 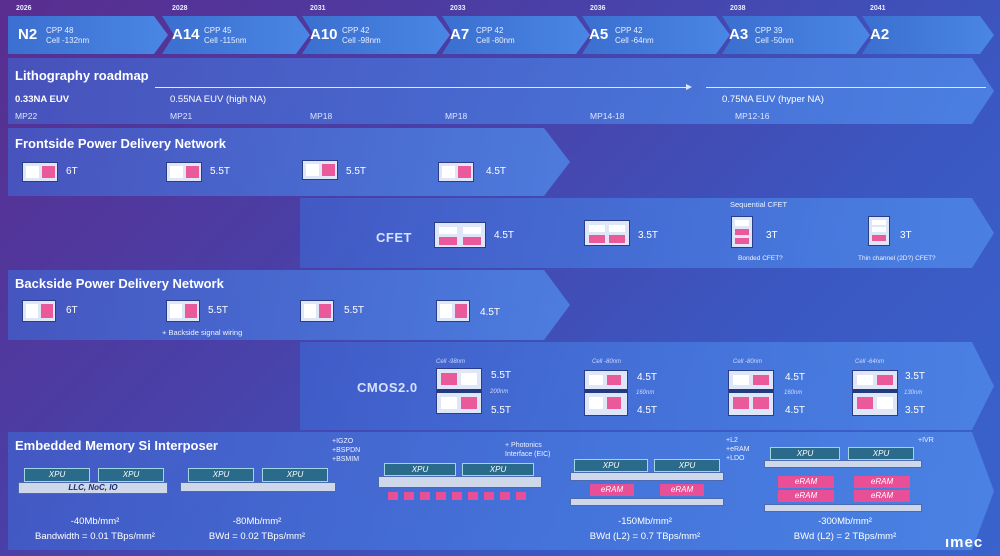 What do you see at coordinates (739, 34) in the screenshot?
I see `node-name: A3` at bounding box center [739, 34].